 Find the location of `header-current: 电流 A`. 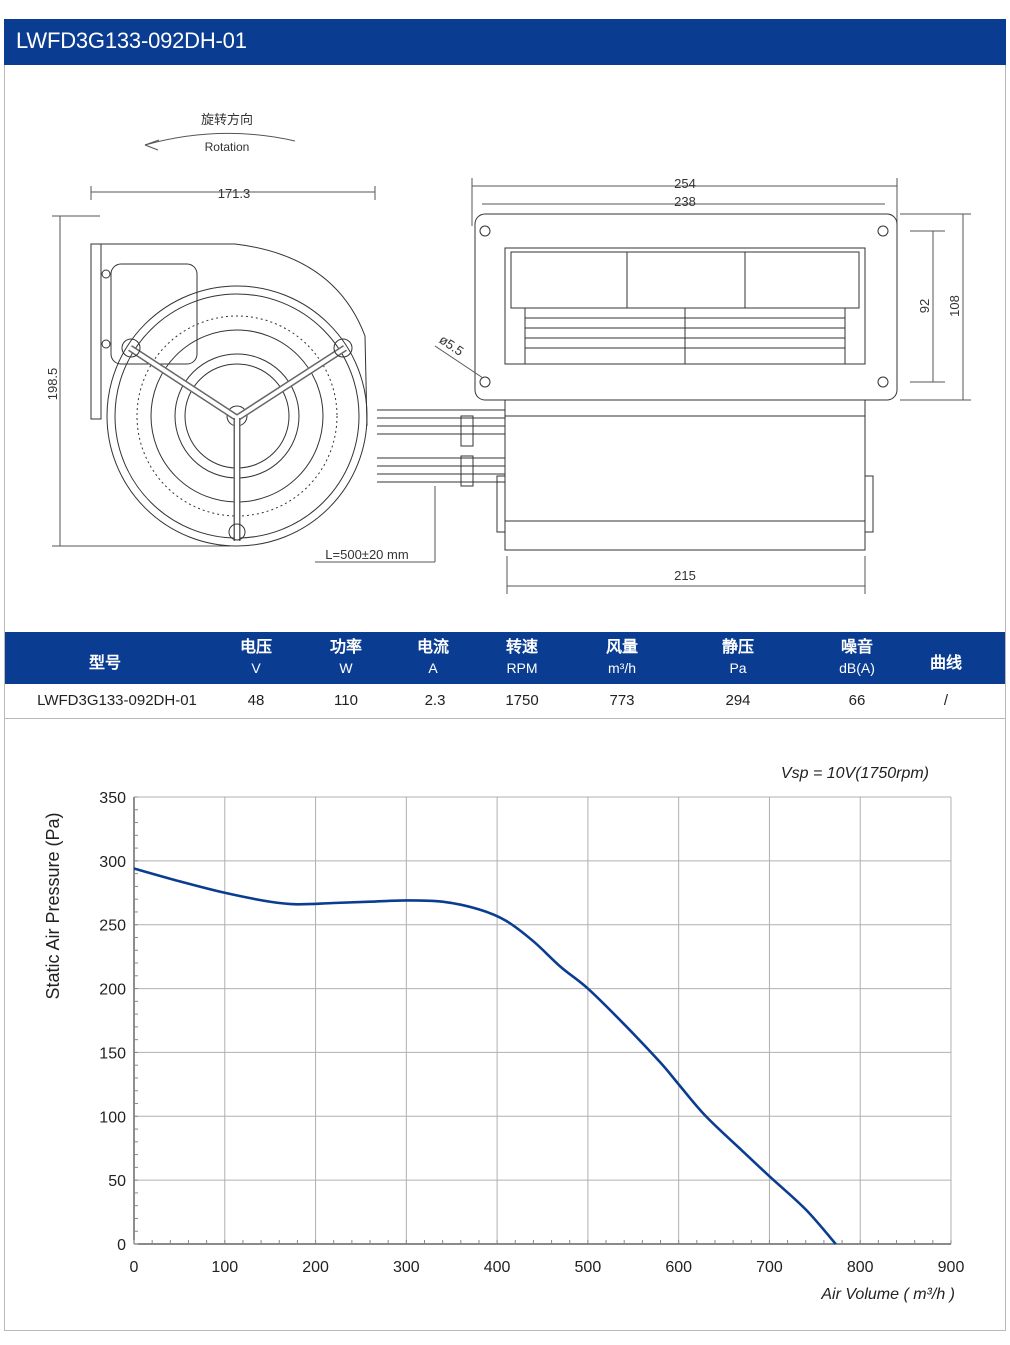

header-current: 电流 A is located at coordinates (432, 657).